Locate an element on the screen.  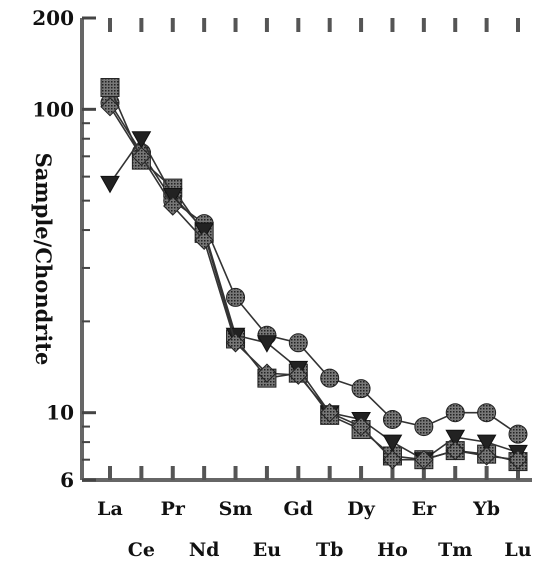
y-tick-label: 6 is located at coordinates (67, 480).